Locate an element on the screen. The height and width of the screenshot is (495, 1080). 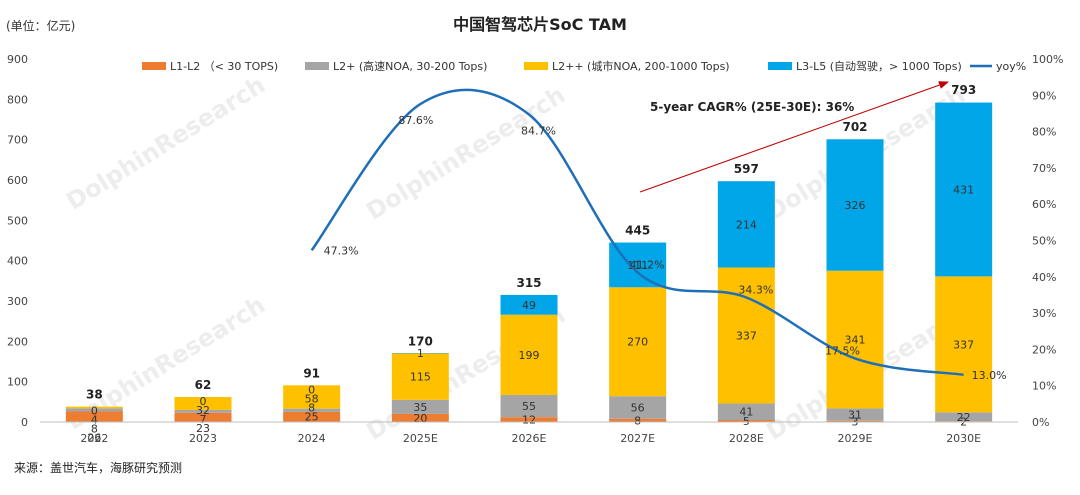
segment-value-label: 8 is located at coordinates (637, 420).